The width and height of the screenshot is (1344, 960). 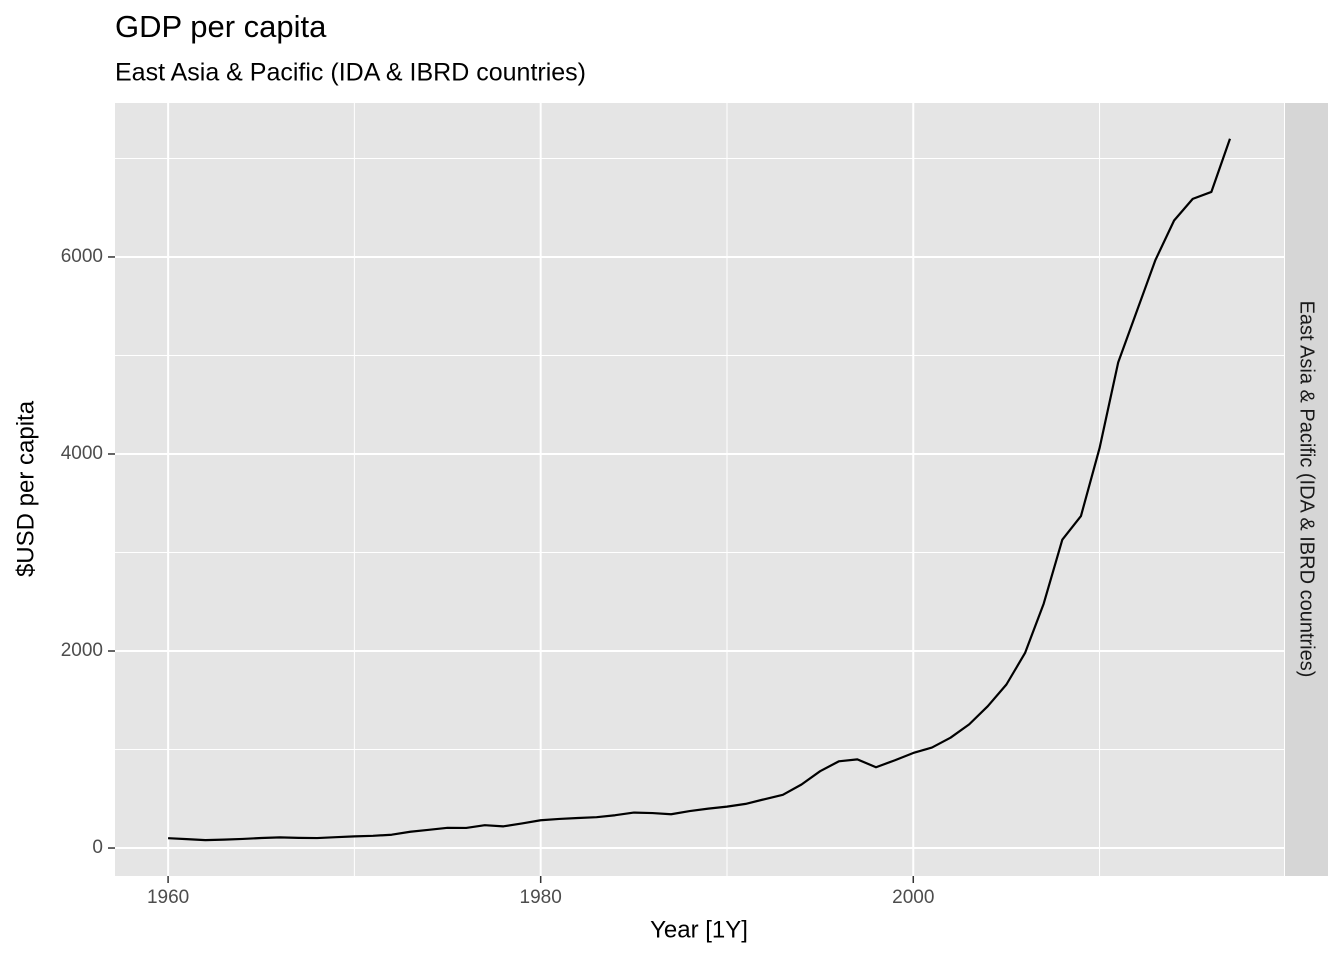 What do you see at coordinates (82, 650) in the screenshot?
I see `y-tick-label: 2000` at bounding box center [82, 650].